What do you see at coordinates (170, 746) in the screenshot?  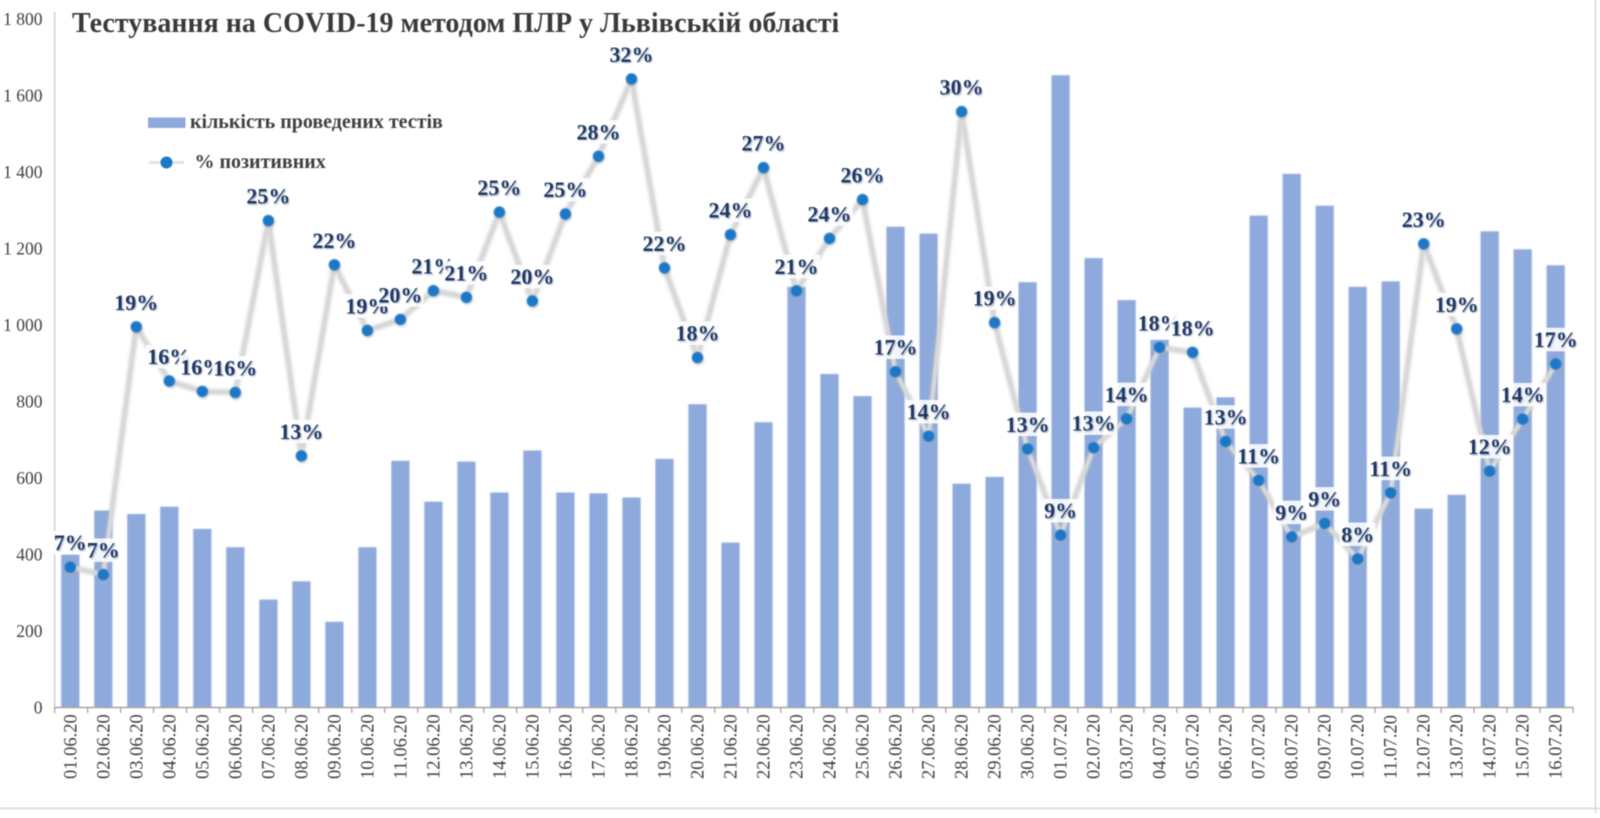 I see `svg-text: 04.06.20` at bounding box center [170, 746].